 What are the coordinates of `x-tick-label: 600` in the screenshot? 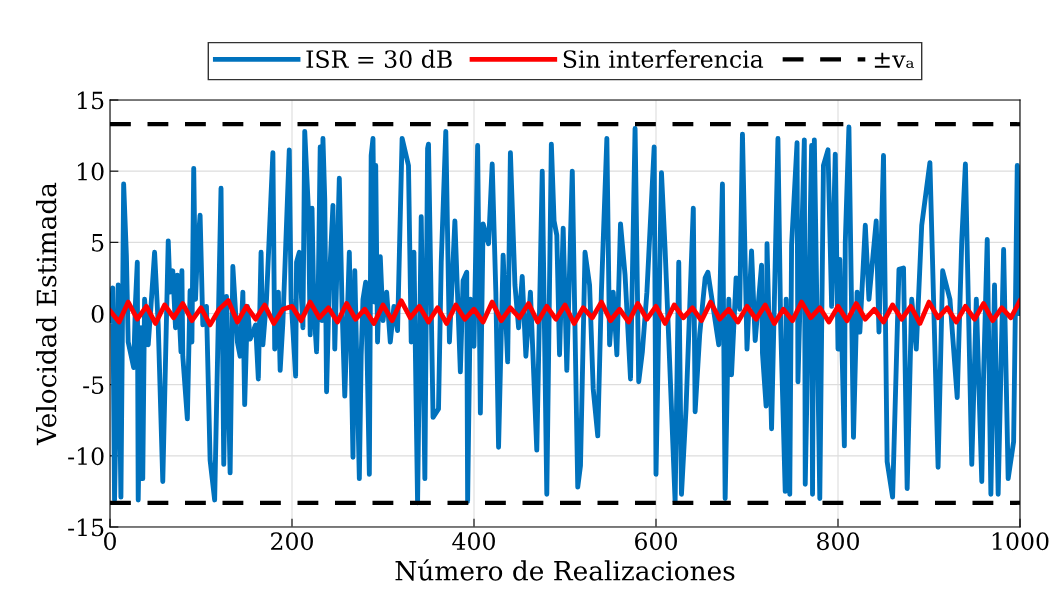 It's located at (656, 541).